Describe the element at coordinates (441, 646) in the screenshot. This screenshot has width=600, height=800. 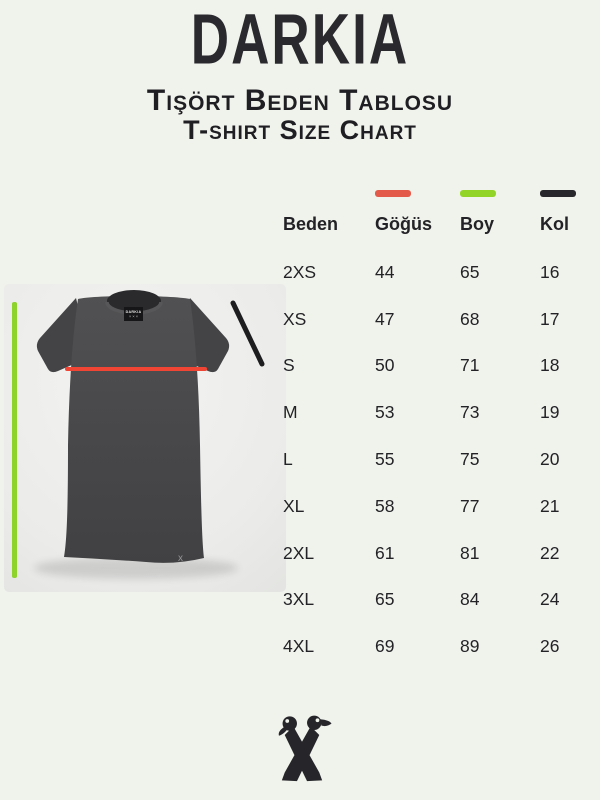
I see `table-row: 4XL 69 89 26` at that location.